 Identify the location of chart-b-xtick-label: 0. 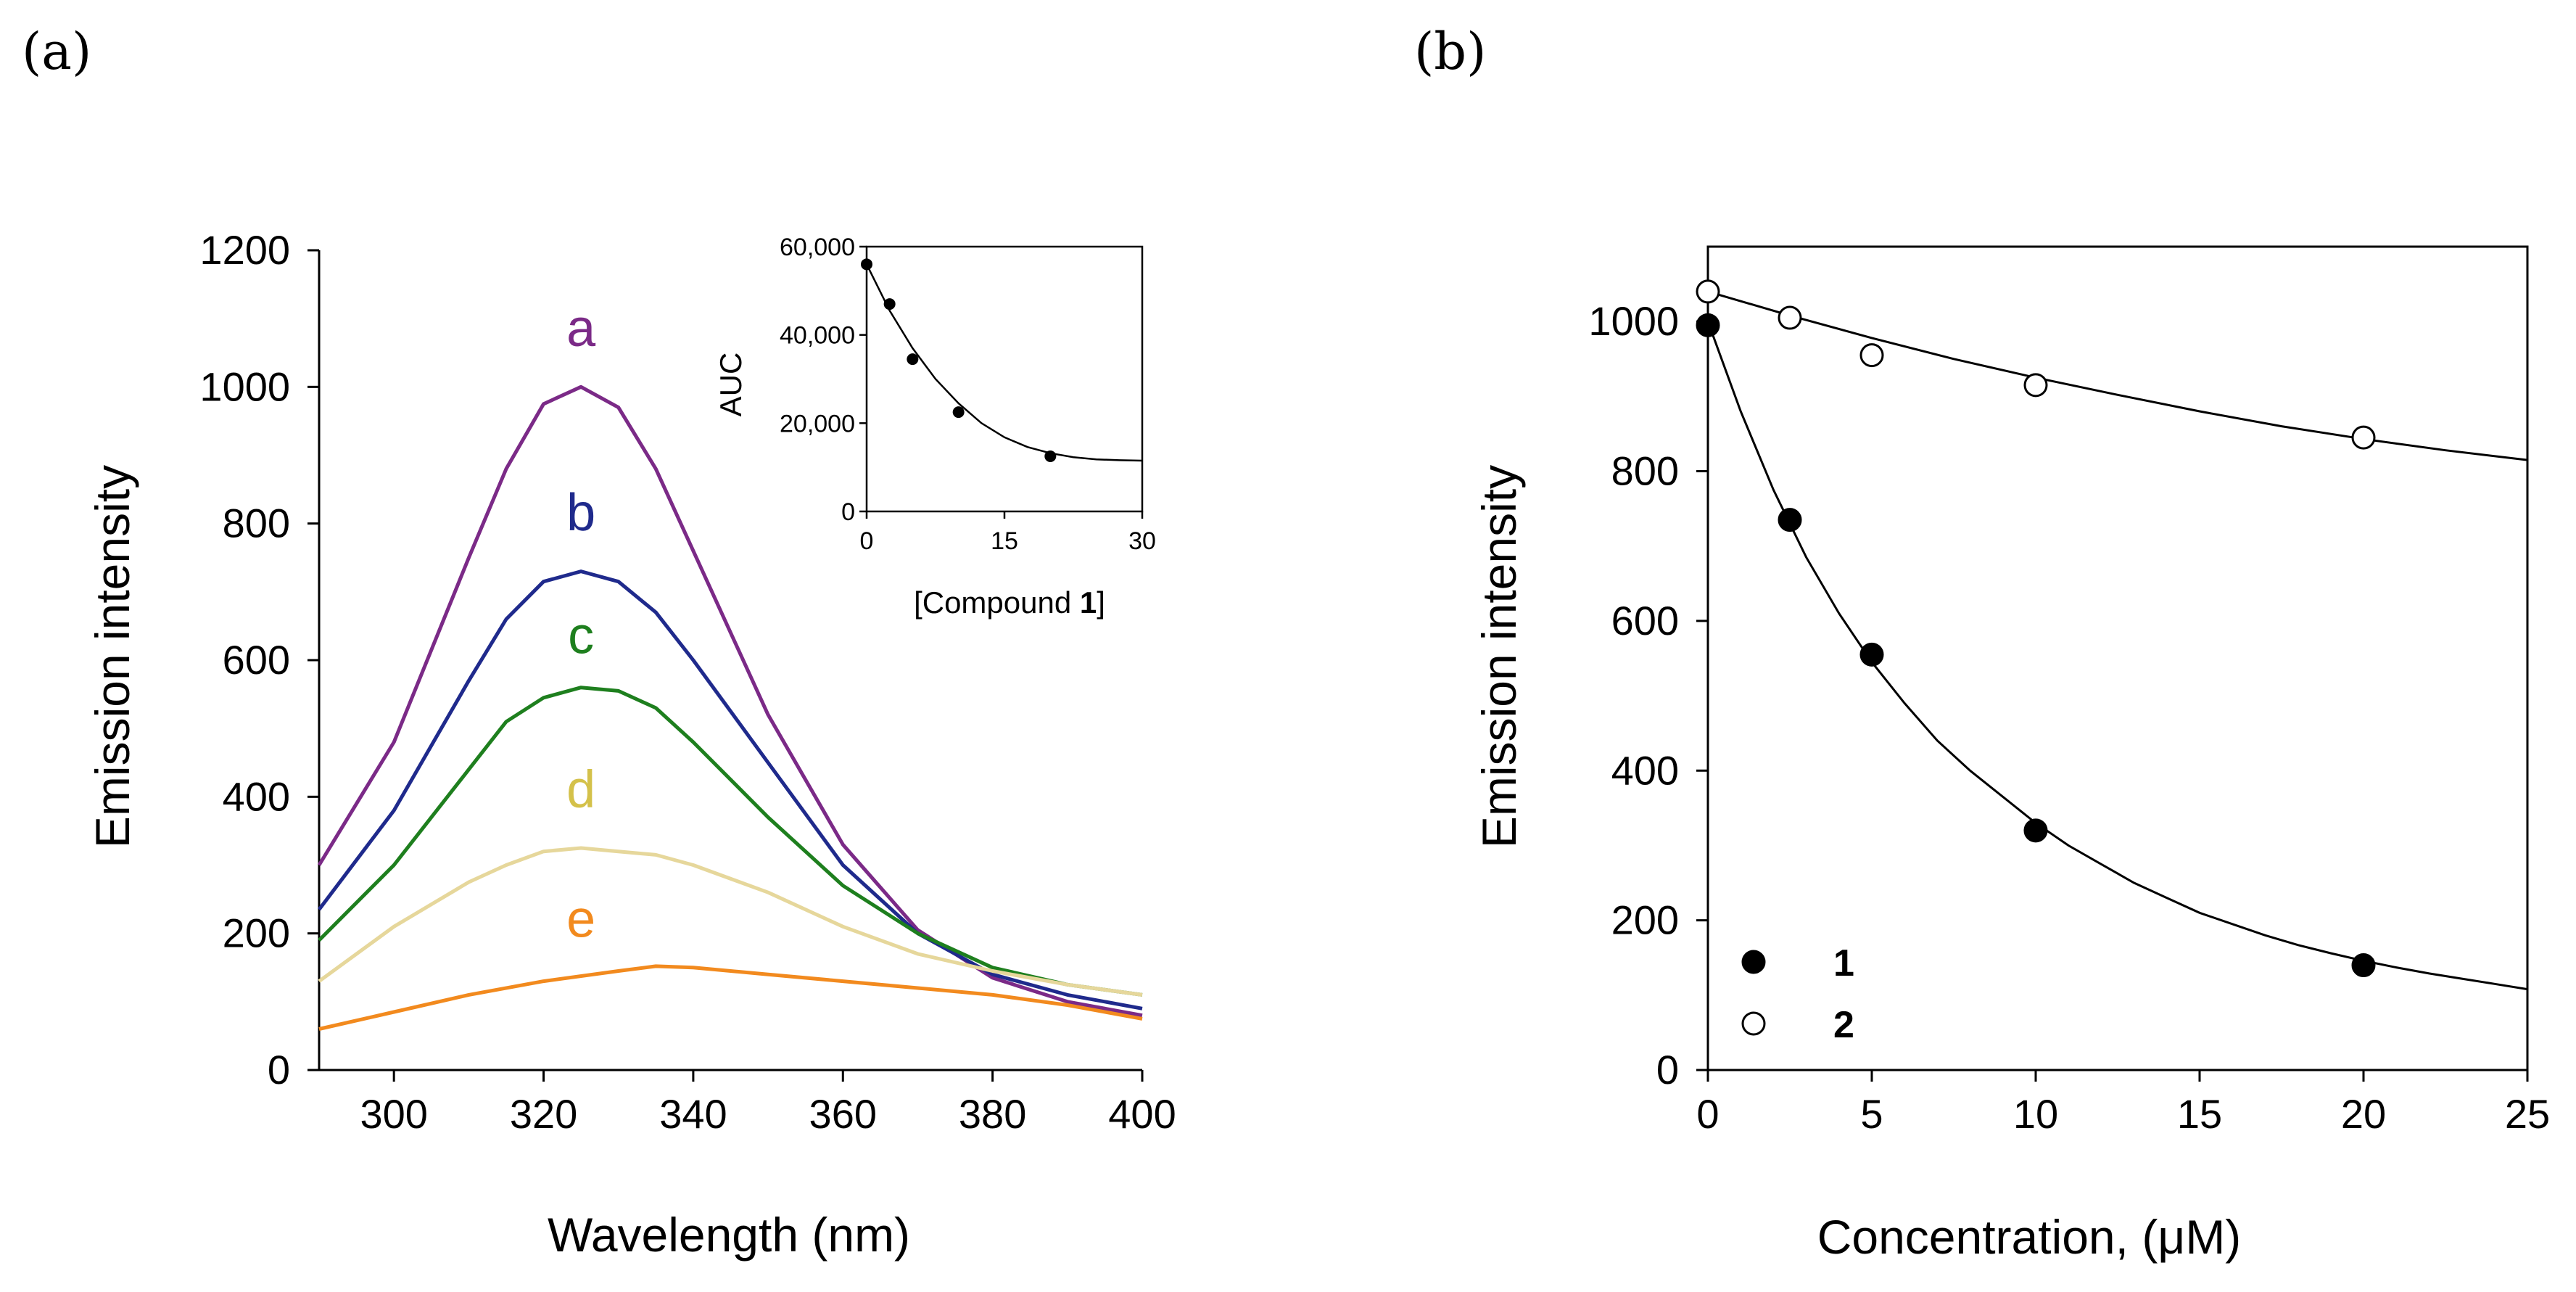
(1707, 1114).